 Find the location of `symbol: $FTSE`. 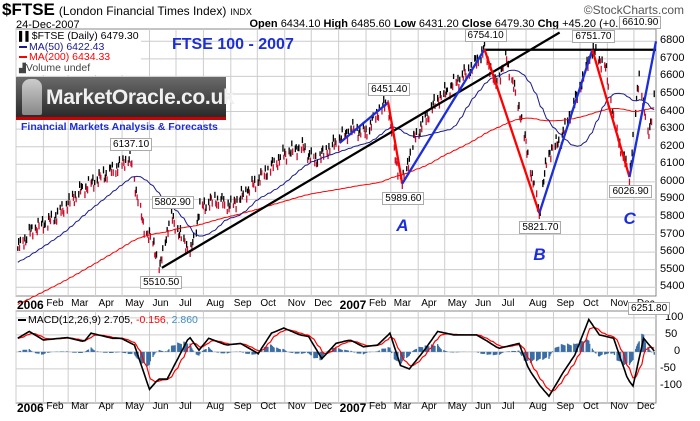

symbol: $FTSE is located at coordinates (28, 9).